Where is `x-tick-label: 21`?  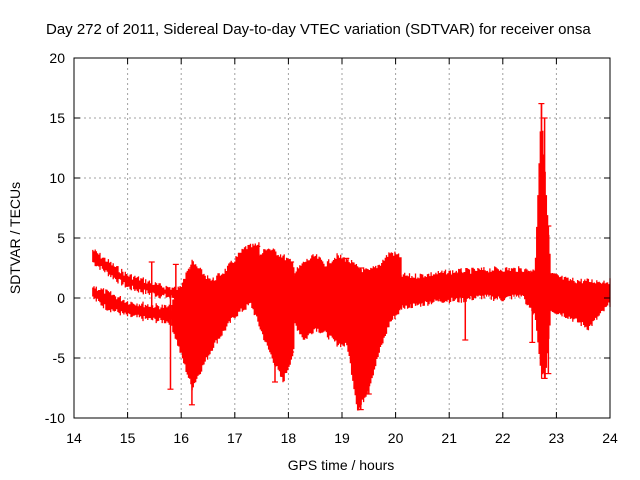 x-tick-label: 21 is located at coordinates (449, 438).